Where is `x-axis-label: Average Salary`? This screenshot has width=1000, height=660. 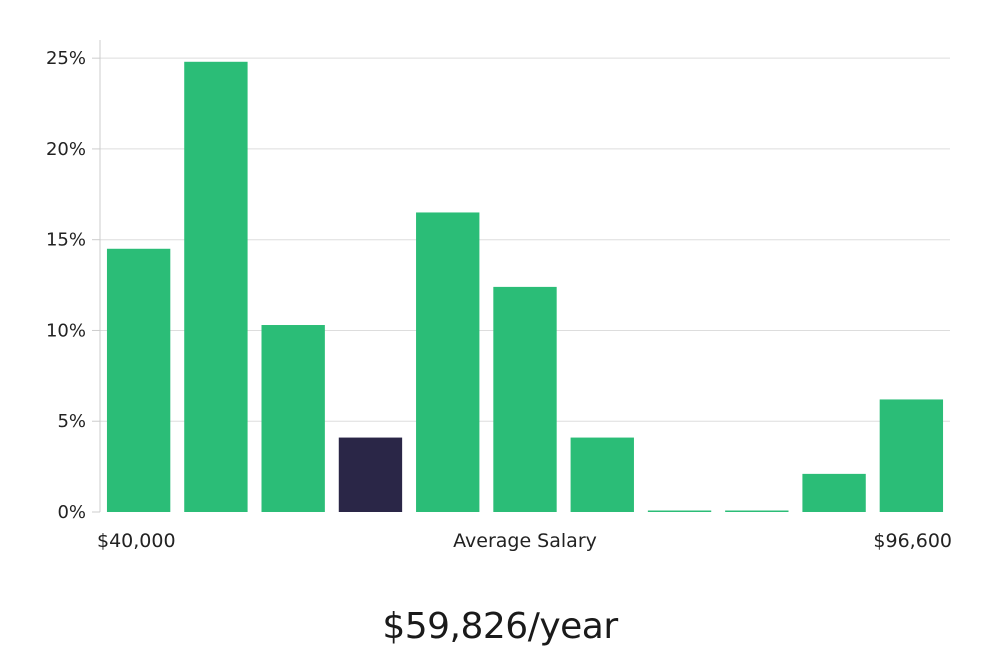
x-axis-label: Average Salary is located at coordinates (525, 541).